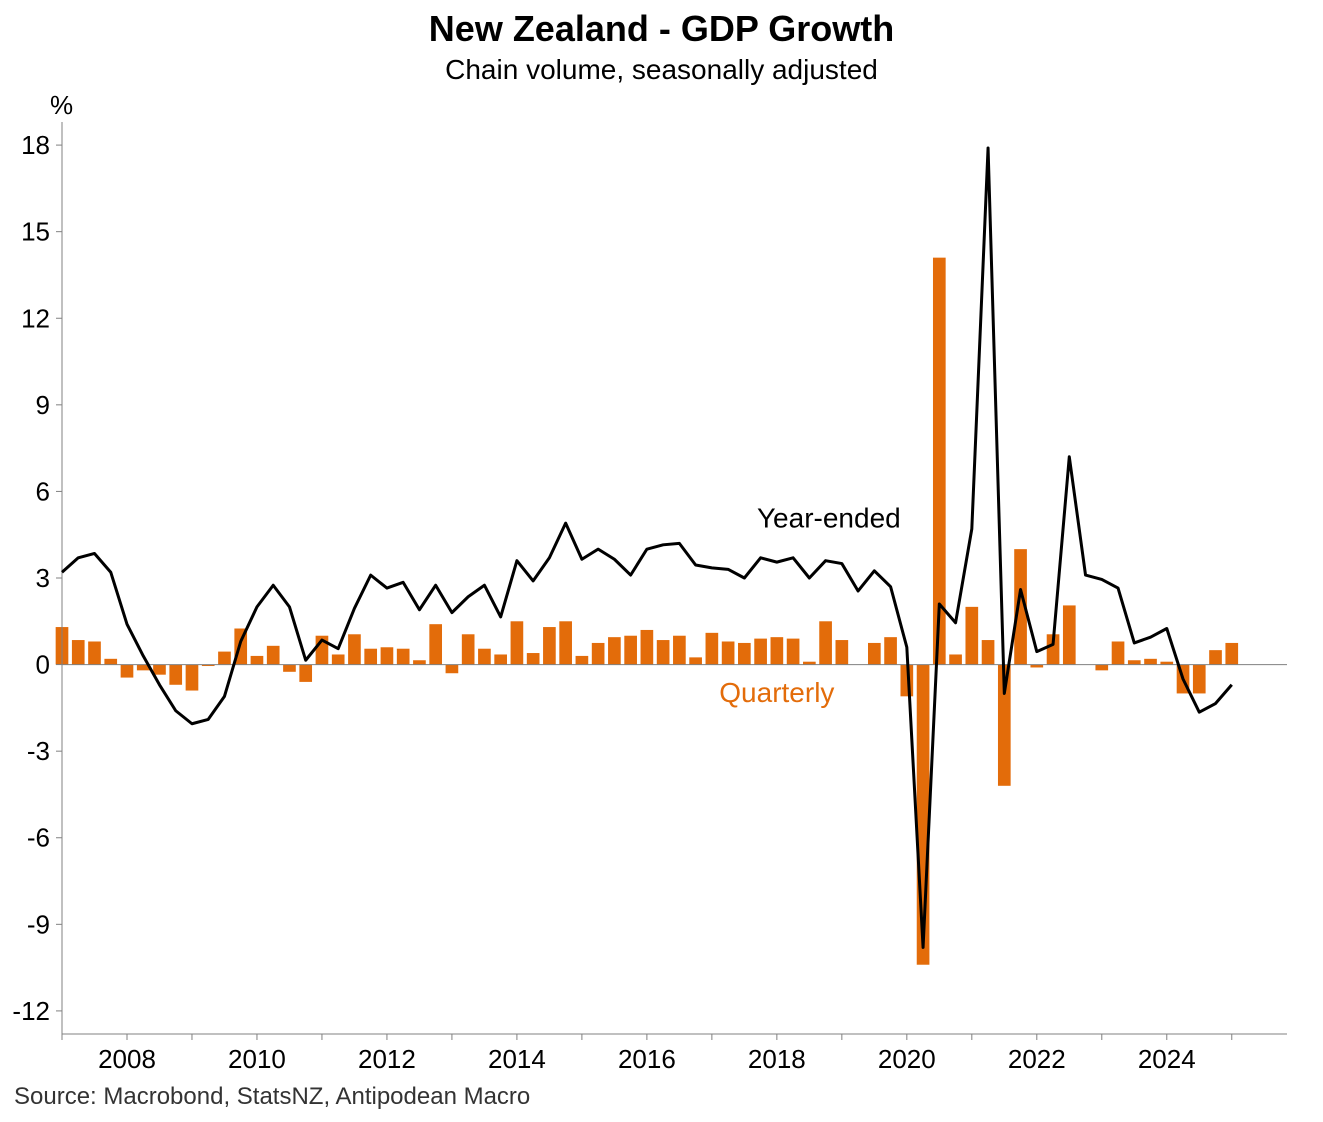  I want to click on y-tick-label: -6, so click(38, 838).